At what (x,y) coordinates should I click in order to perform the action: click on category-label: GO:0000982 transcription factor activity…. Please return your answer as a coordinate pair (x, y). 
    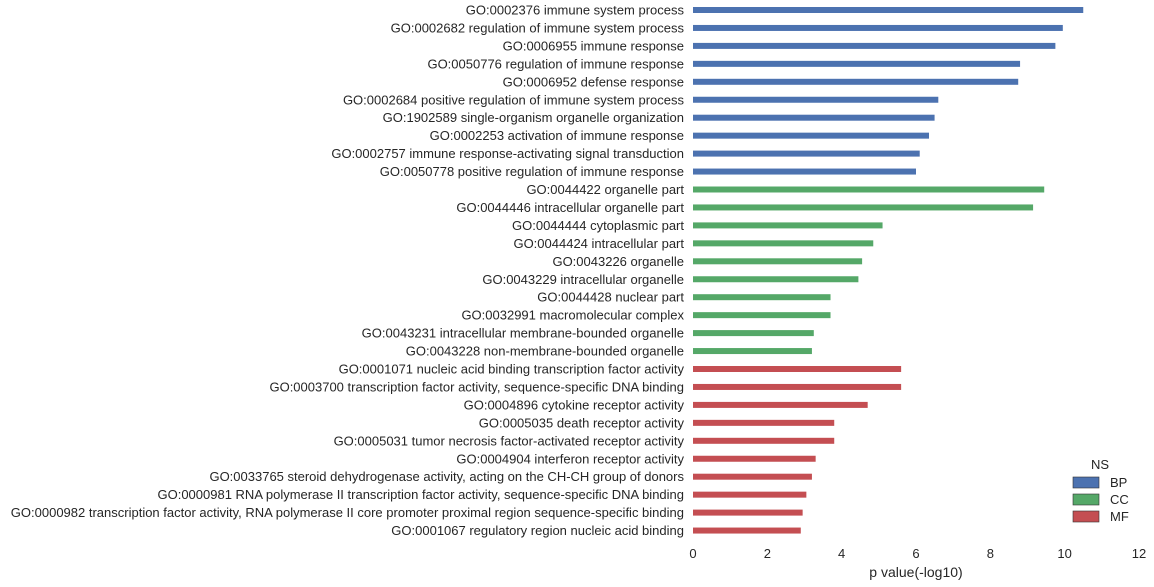
    Looking at the image, I should click on (347, 512).